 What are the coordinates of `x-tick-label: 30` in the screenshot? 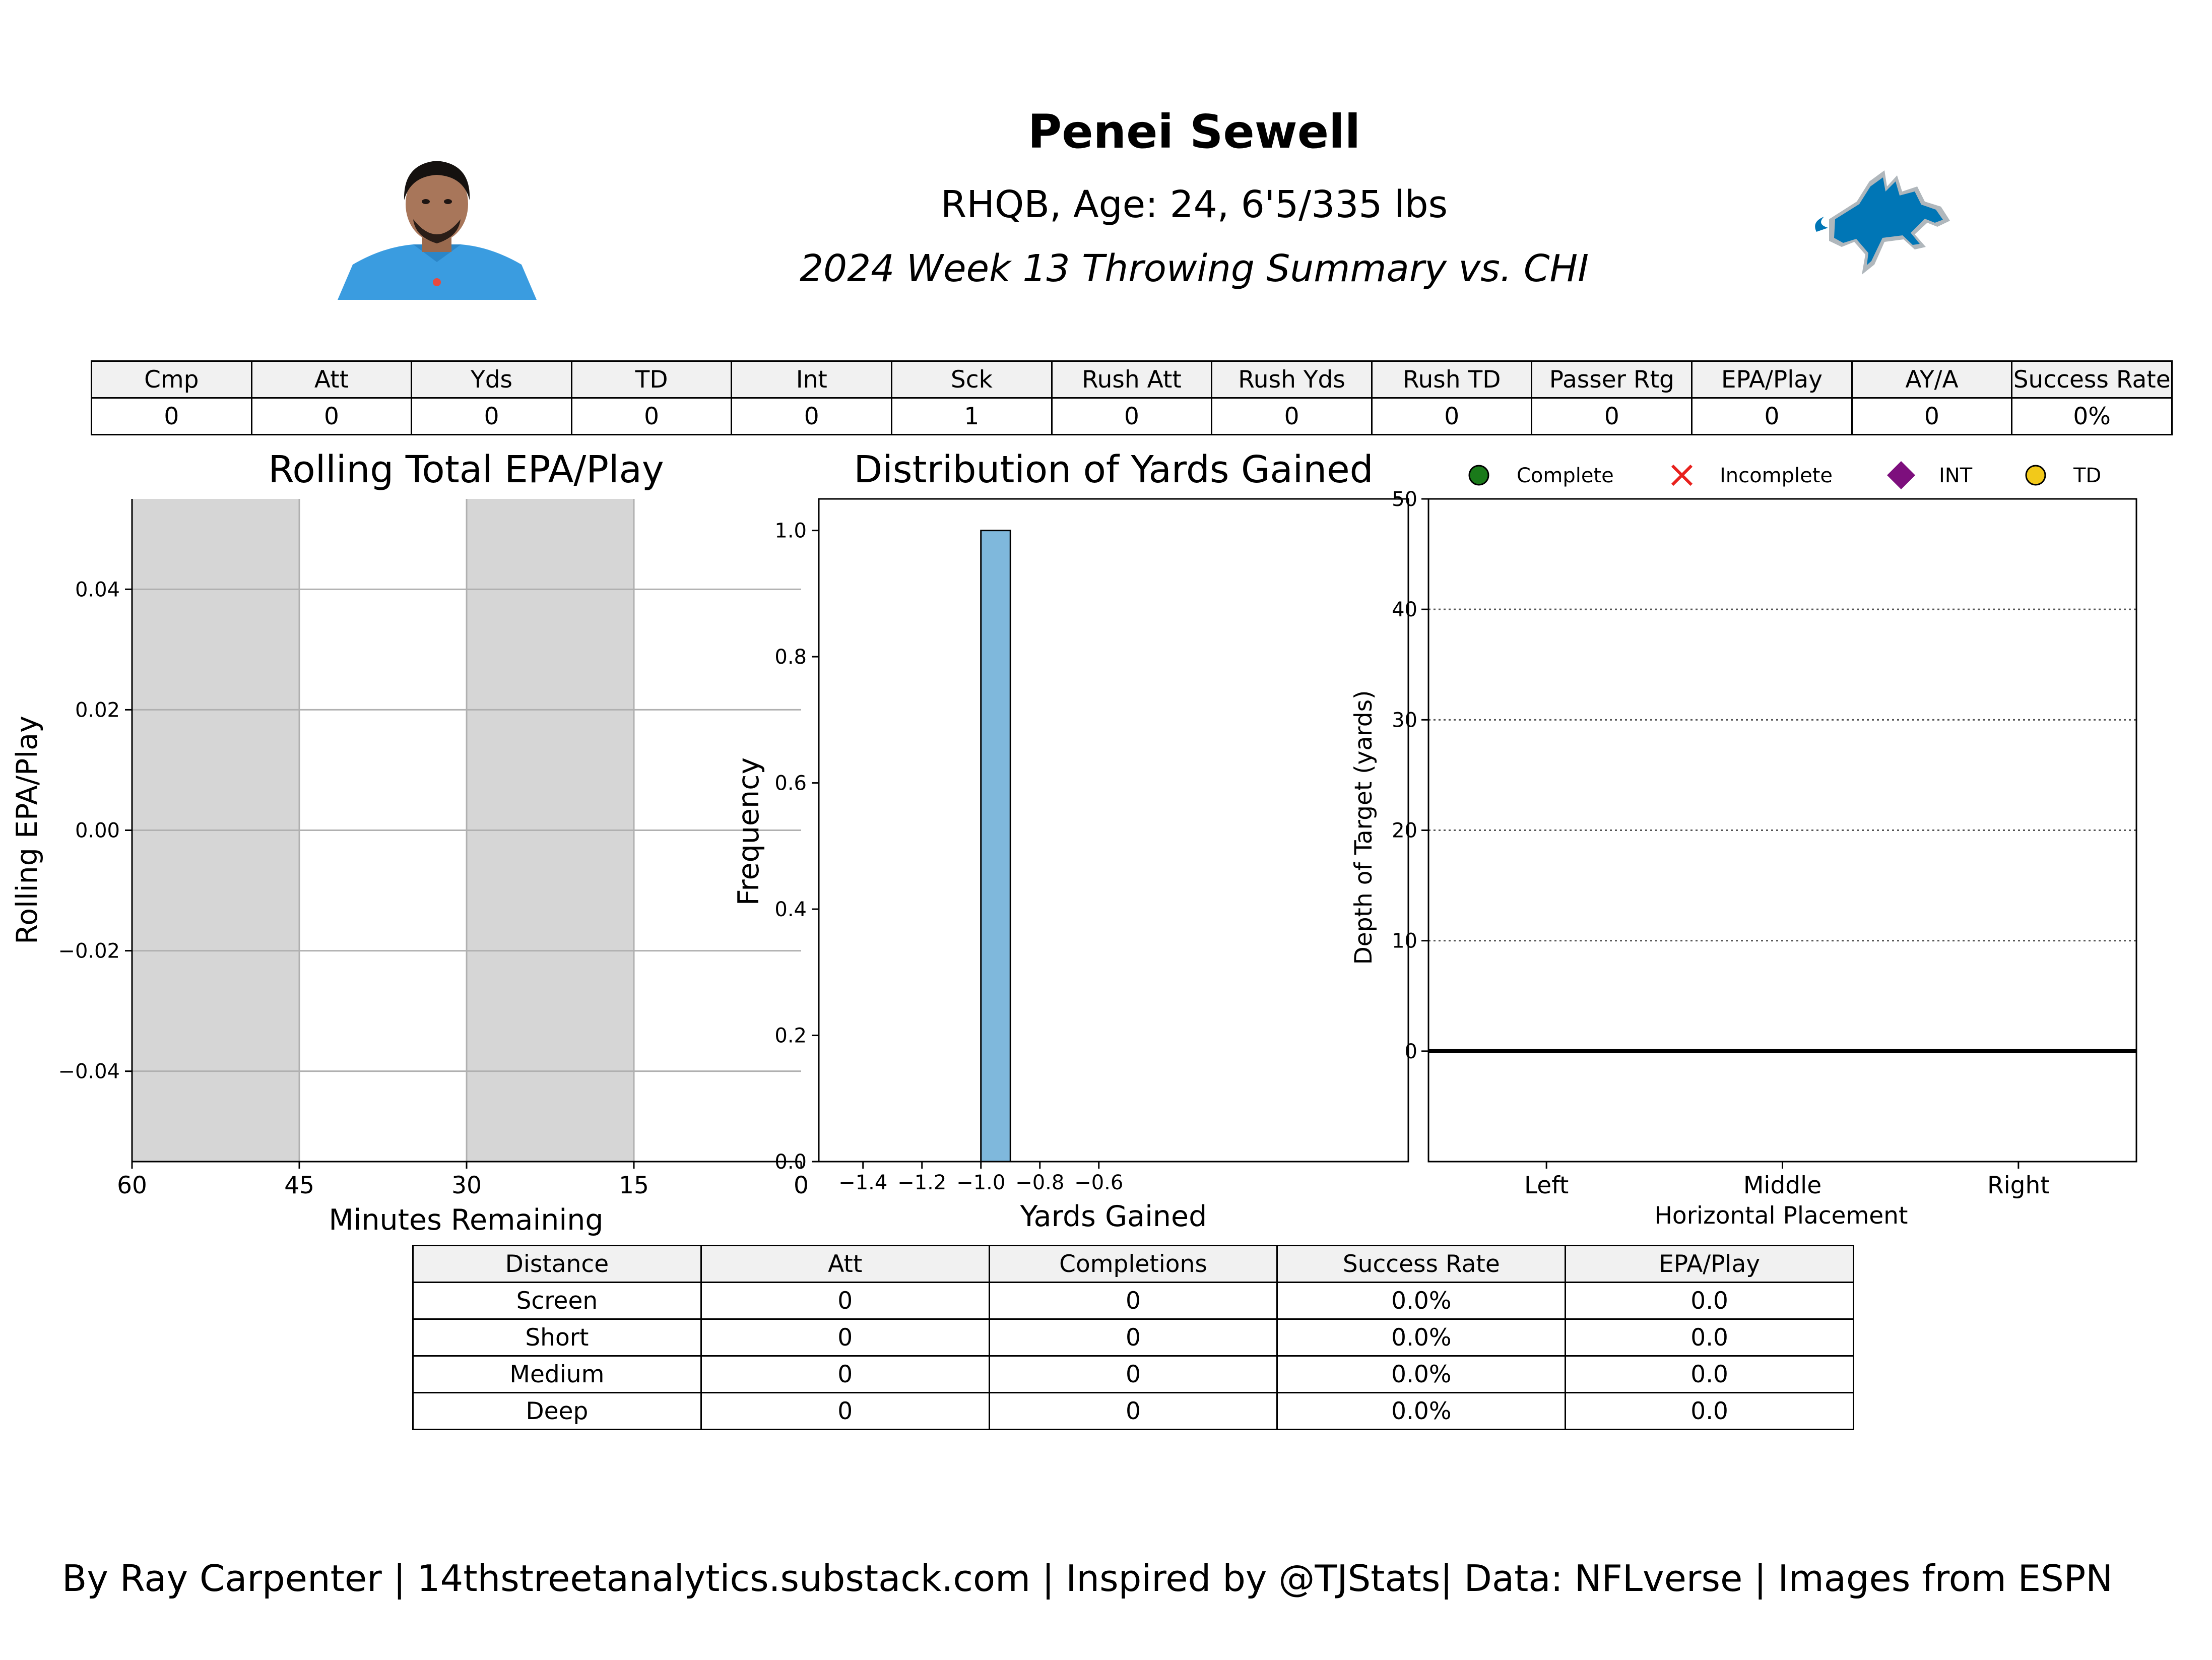 It's located at (466, 1185).